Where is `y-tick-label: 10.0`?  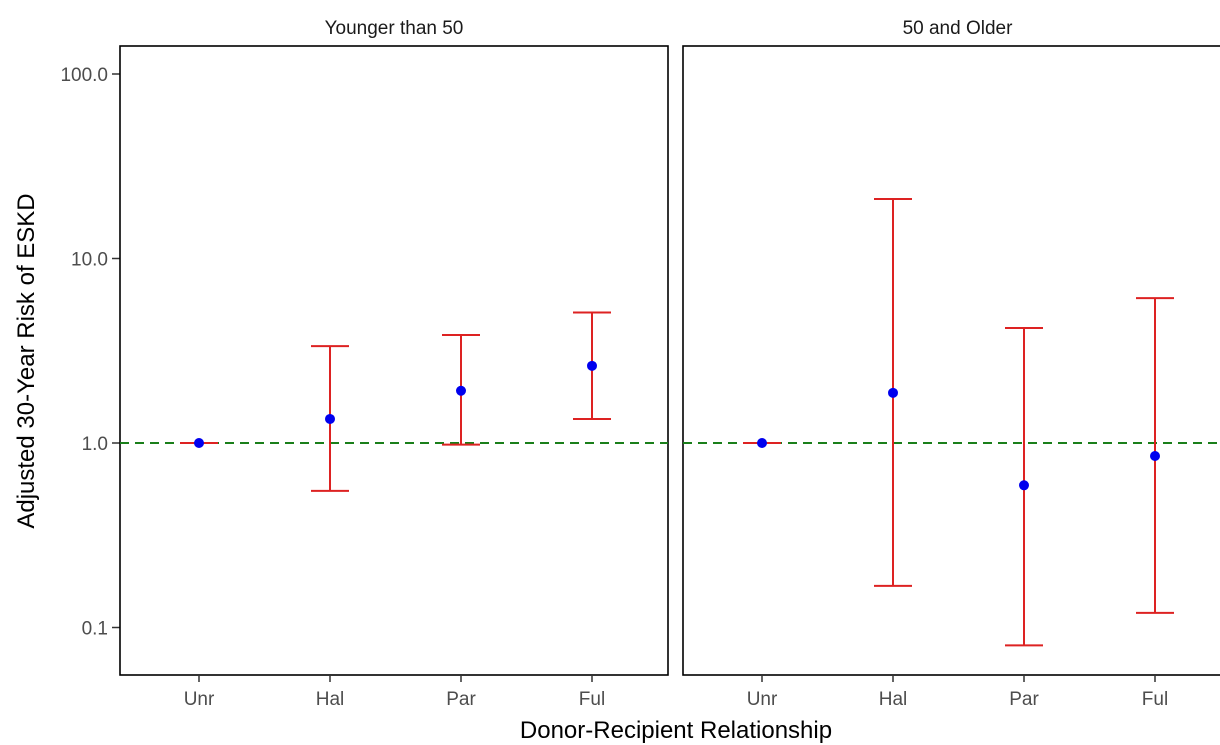
y-tick-label: 10.0 is located at coordinates (89, 260).